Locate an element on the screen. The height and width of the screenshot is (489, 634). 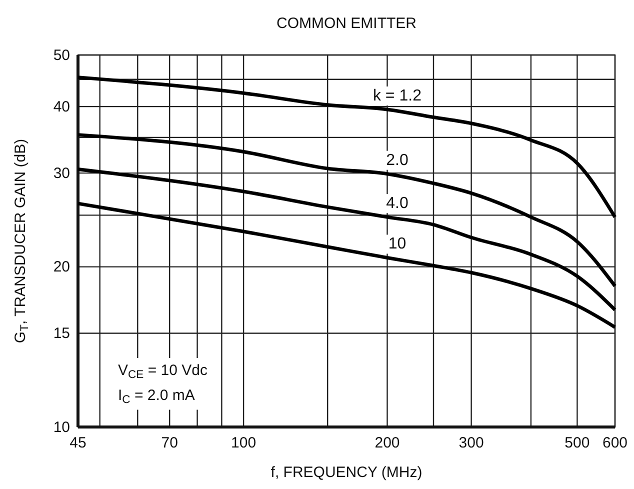
x-tick-label: 200 is located at coordinates (387, 443).